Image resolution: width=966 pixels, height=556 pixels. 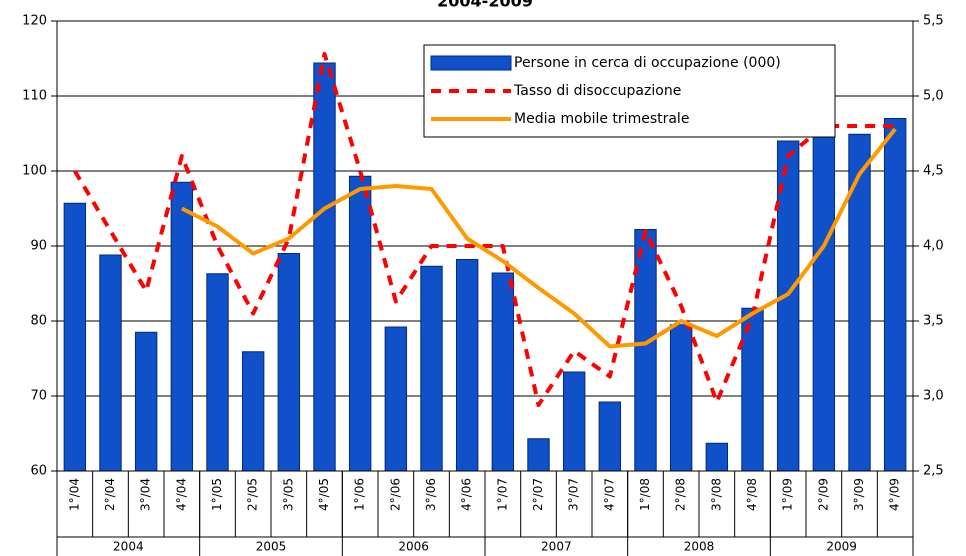 What do you see at coordinates (34, 171) in the screenshot?
I see `y-tick-label: 100` at bounding box center [34, 171].